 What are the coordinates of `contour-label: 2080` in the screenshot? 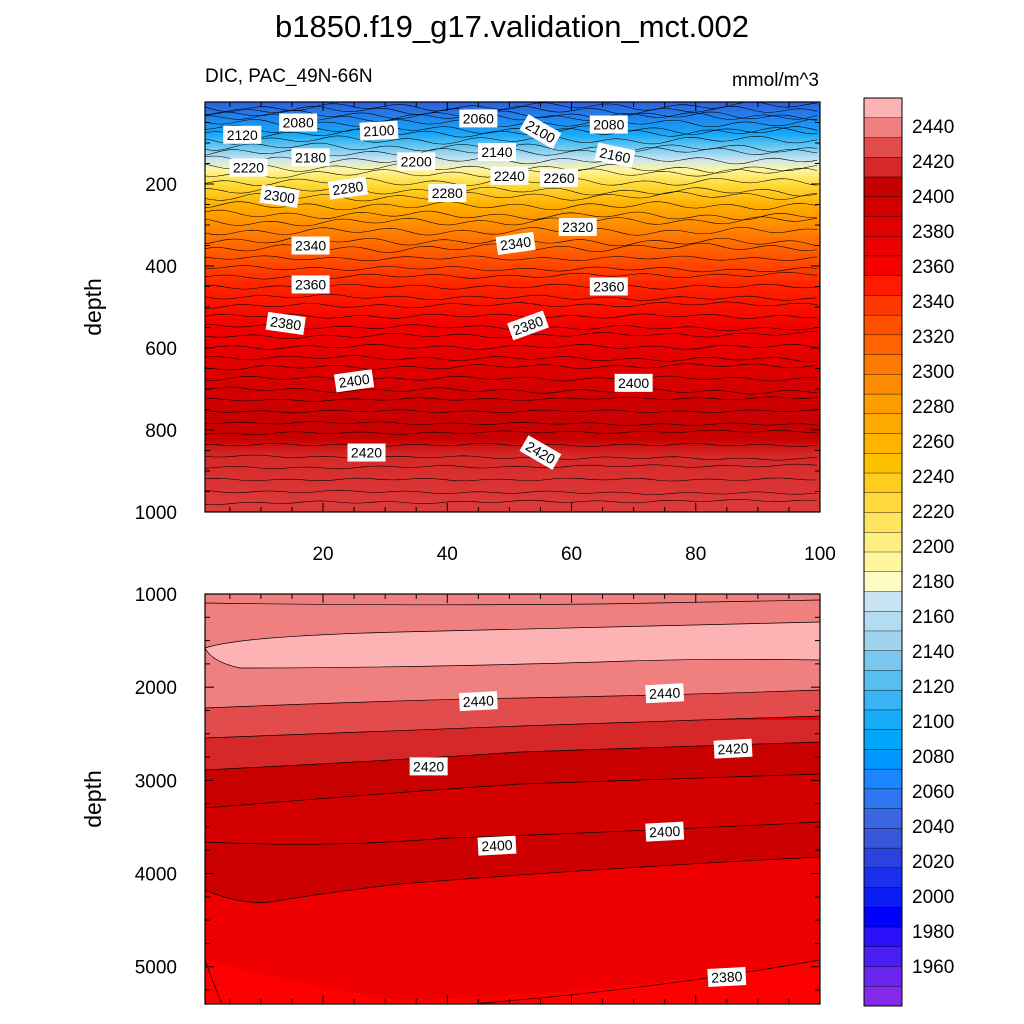 It's located at (298, 122).